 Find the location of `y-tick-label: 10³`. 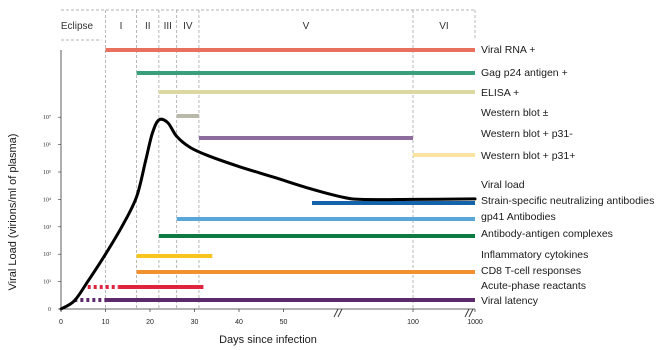

y-tick-label: 10³ is located at coordinates (47, 228).